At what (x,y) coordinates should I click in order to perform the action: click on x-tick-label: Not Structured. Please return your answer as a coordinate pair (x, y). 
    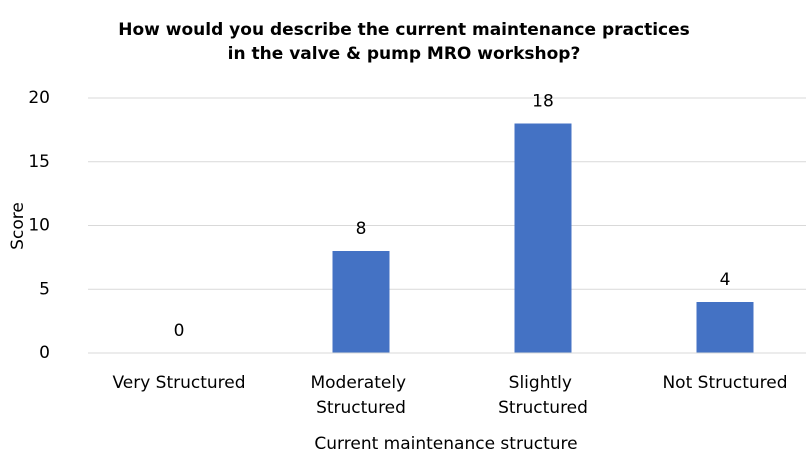
    Looking at the image, I should click on (724, 383).